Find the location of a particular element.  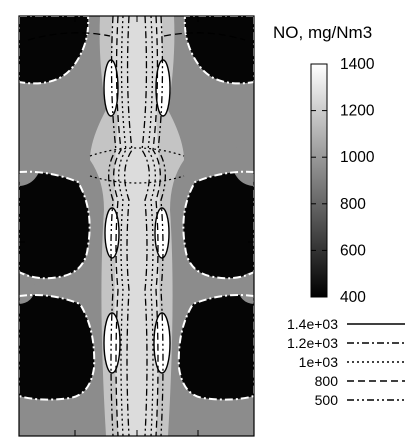

colorbar-ticks: 400 600 800 1000 1200 1400 is located at coordinates (343, 181).